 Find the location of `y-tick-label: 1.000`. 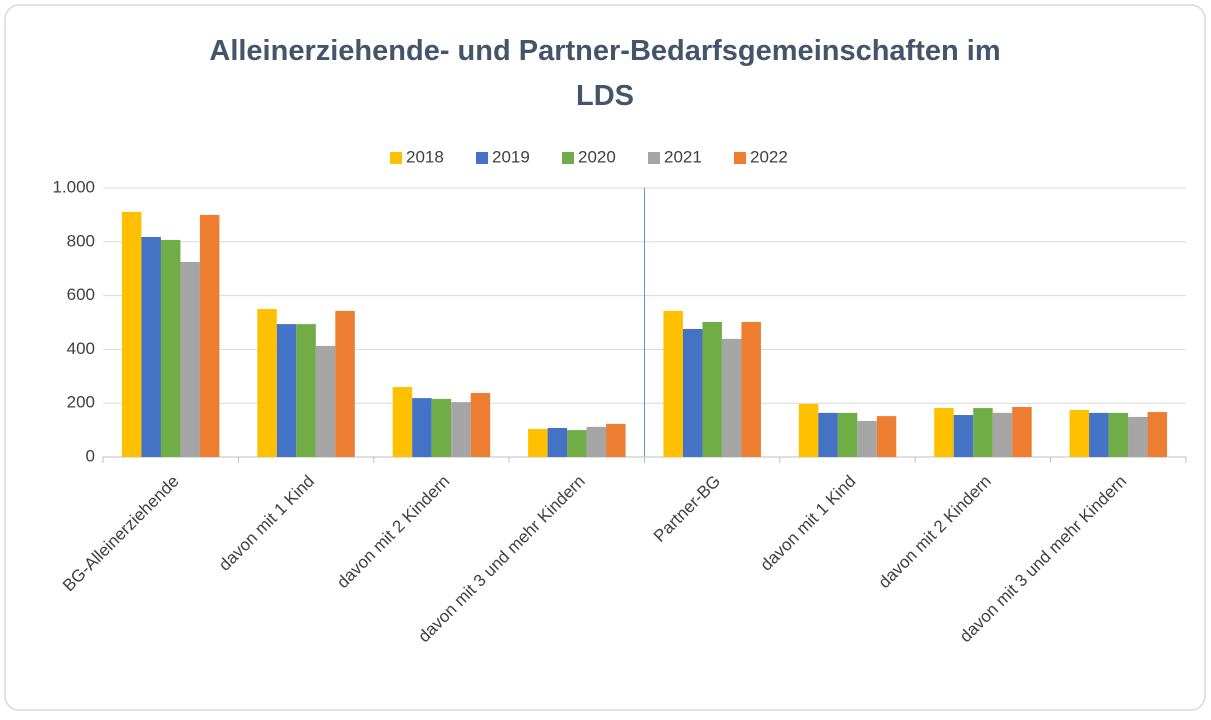

y-tick-label: 1.000 is located at coordinates (73, 186).